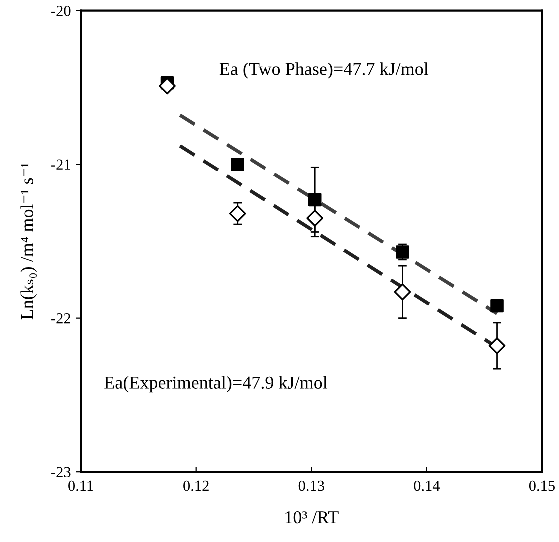  What do you see at coordinates (427, 486) in the screenshot?
I see `x-tick-label: 0.14` at bounding box center [427, 486].